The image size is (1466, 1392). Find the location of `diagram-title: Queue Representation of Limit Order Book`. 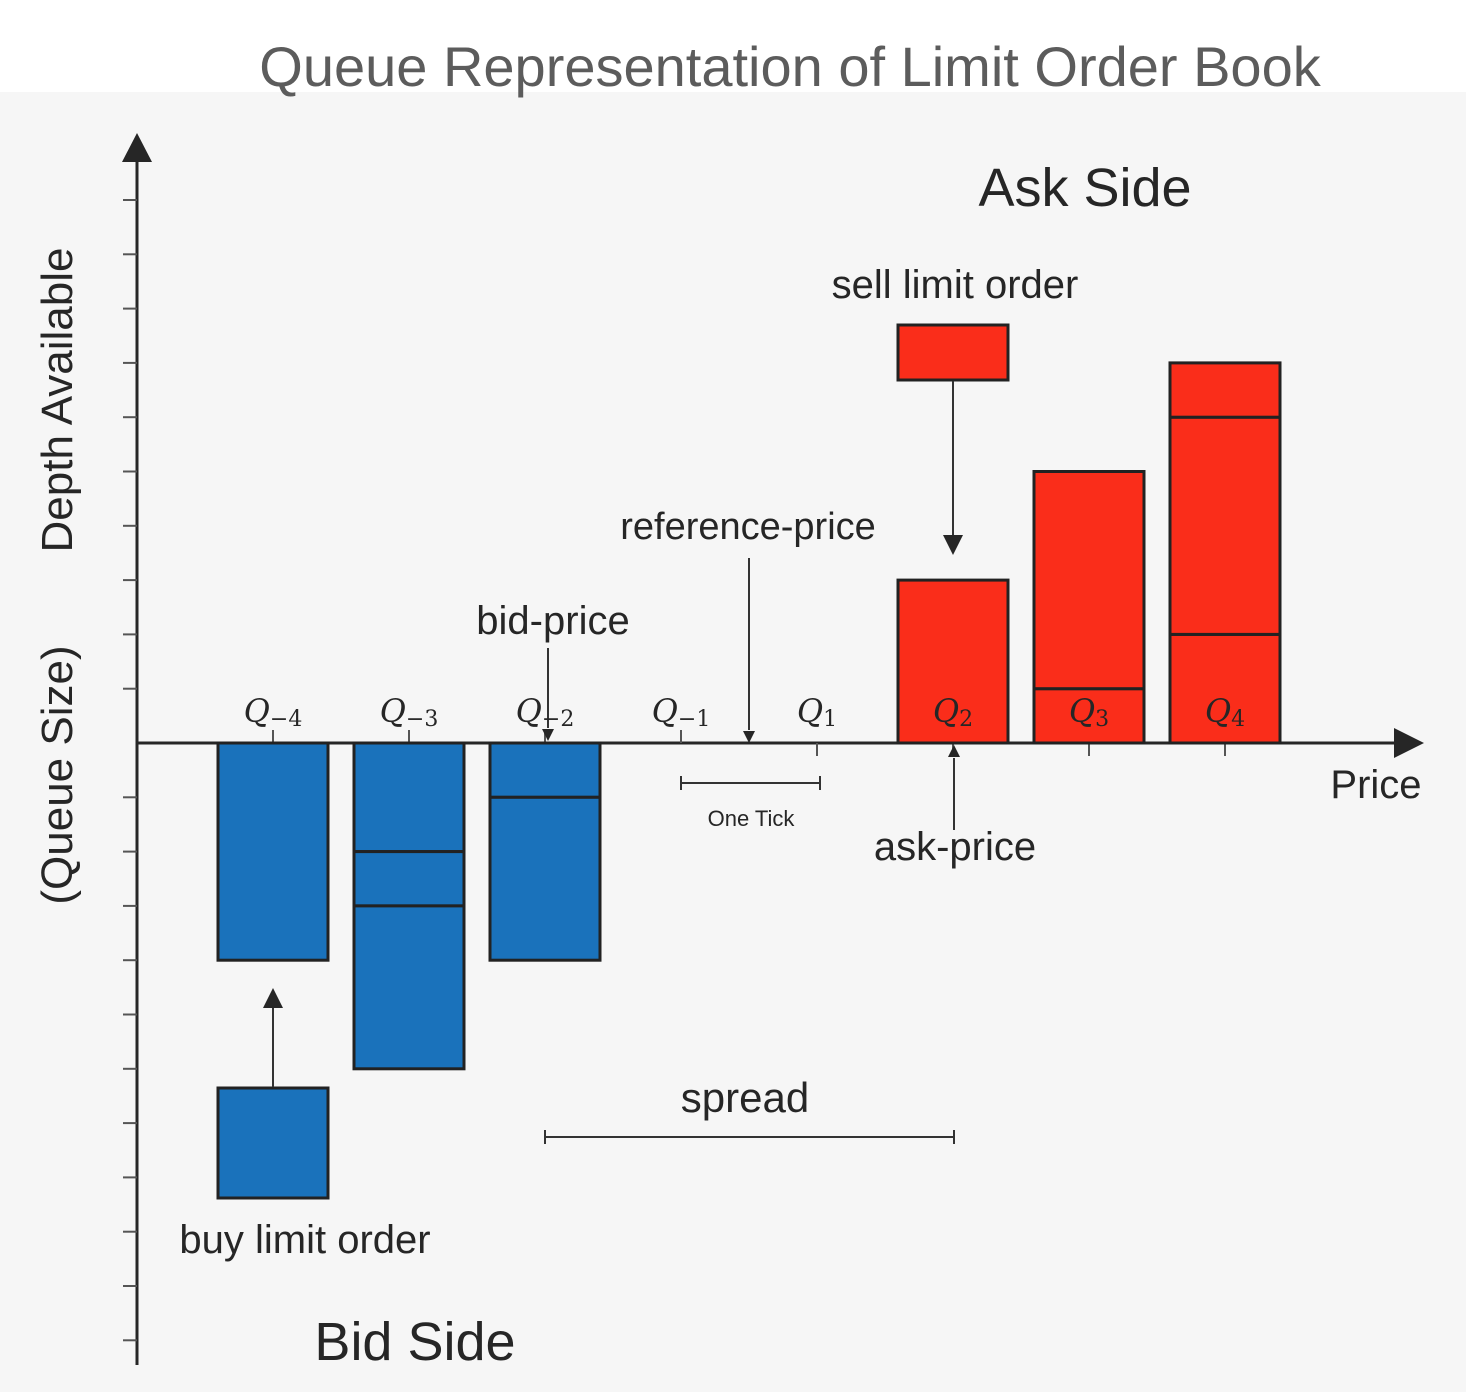

diagram-title: Queue Representation of Limit Order Book is located at coordinates (790, 66).